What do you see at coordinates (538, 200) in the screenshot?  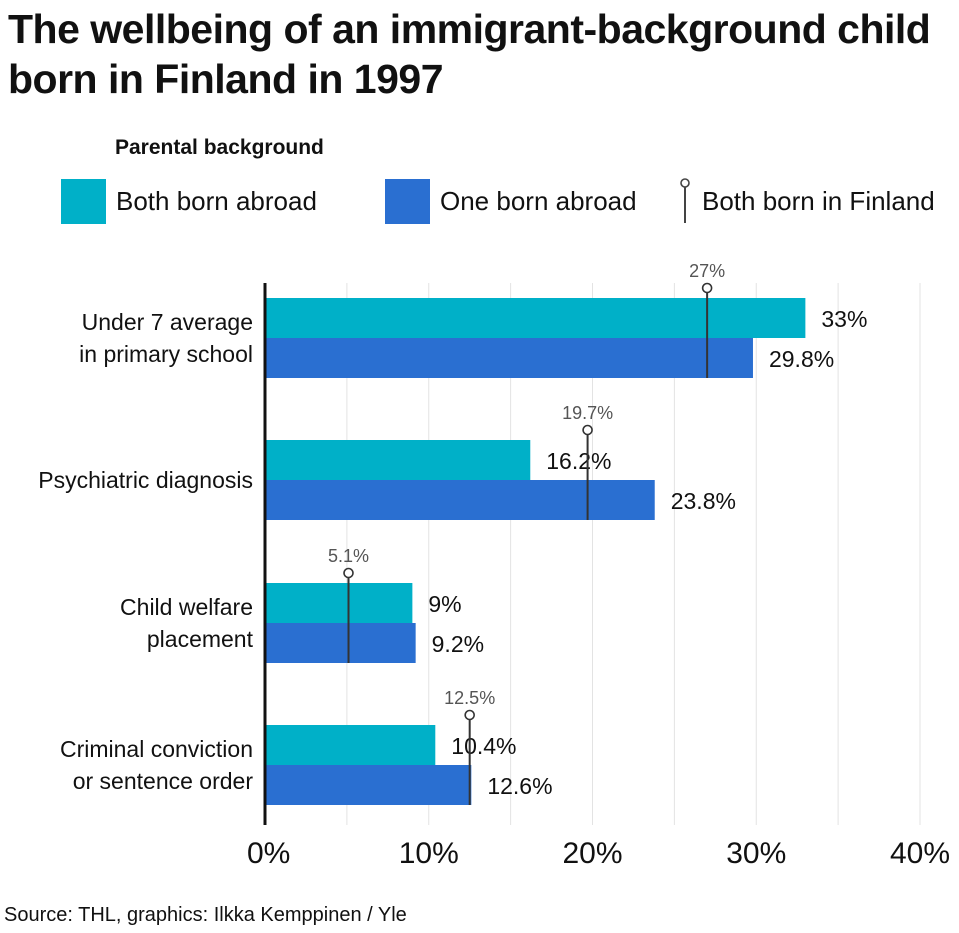 I see `legend-label-one-born-abroad: One born abroad` at bounding box center [538, 200].